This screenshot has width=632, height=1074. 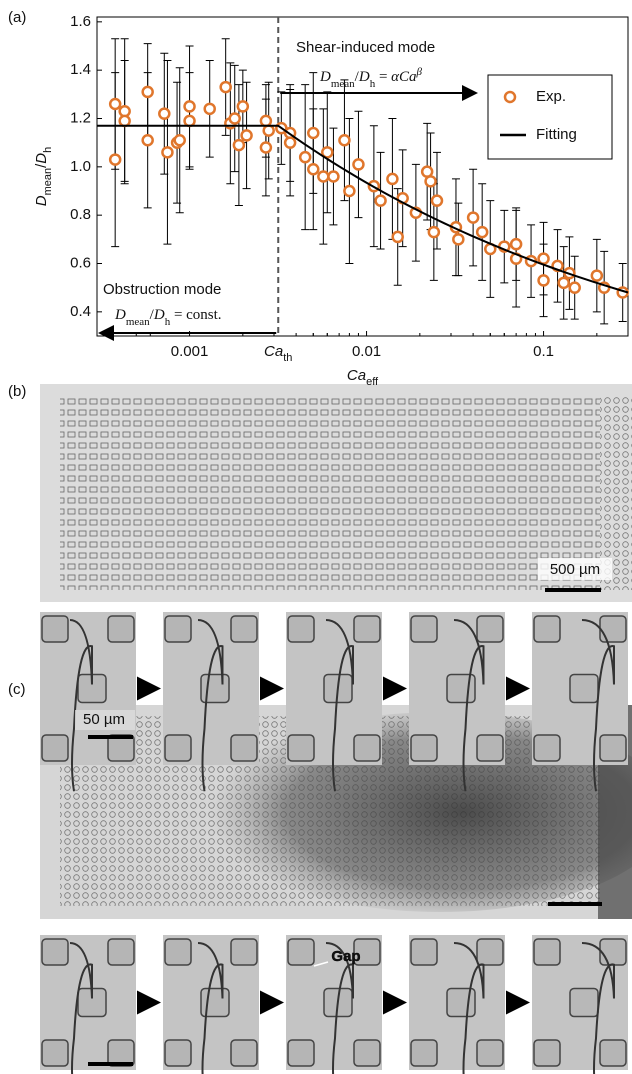 What do you see at coordinates (17, 689) in the screenshot?
I see `panel-label: (c)` at bounding box center [17, 689].